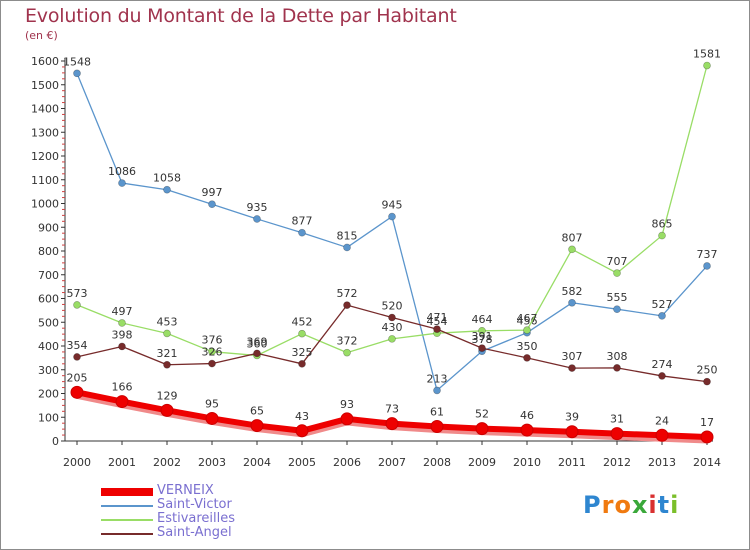 This screenshot has width=750, height=550. What do you see at coordinates (257, 344) in the screenshot?
I see `data-label-estivareilles: 360` at bounding box center [257, 344].